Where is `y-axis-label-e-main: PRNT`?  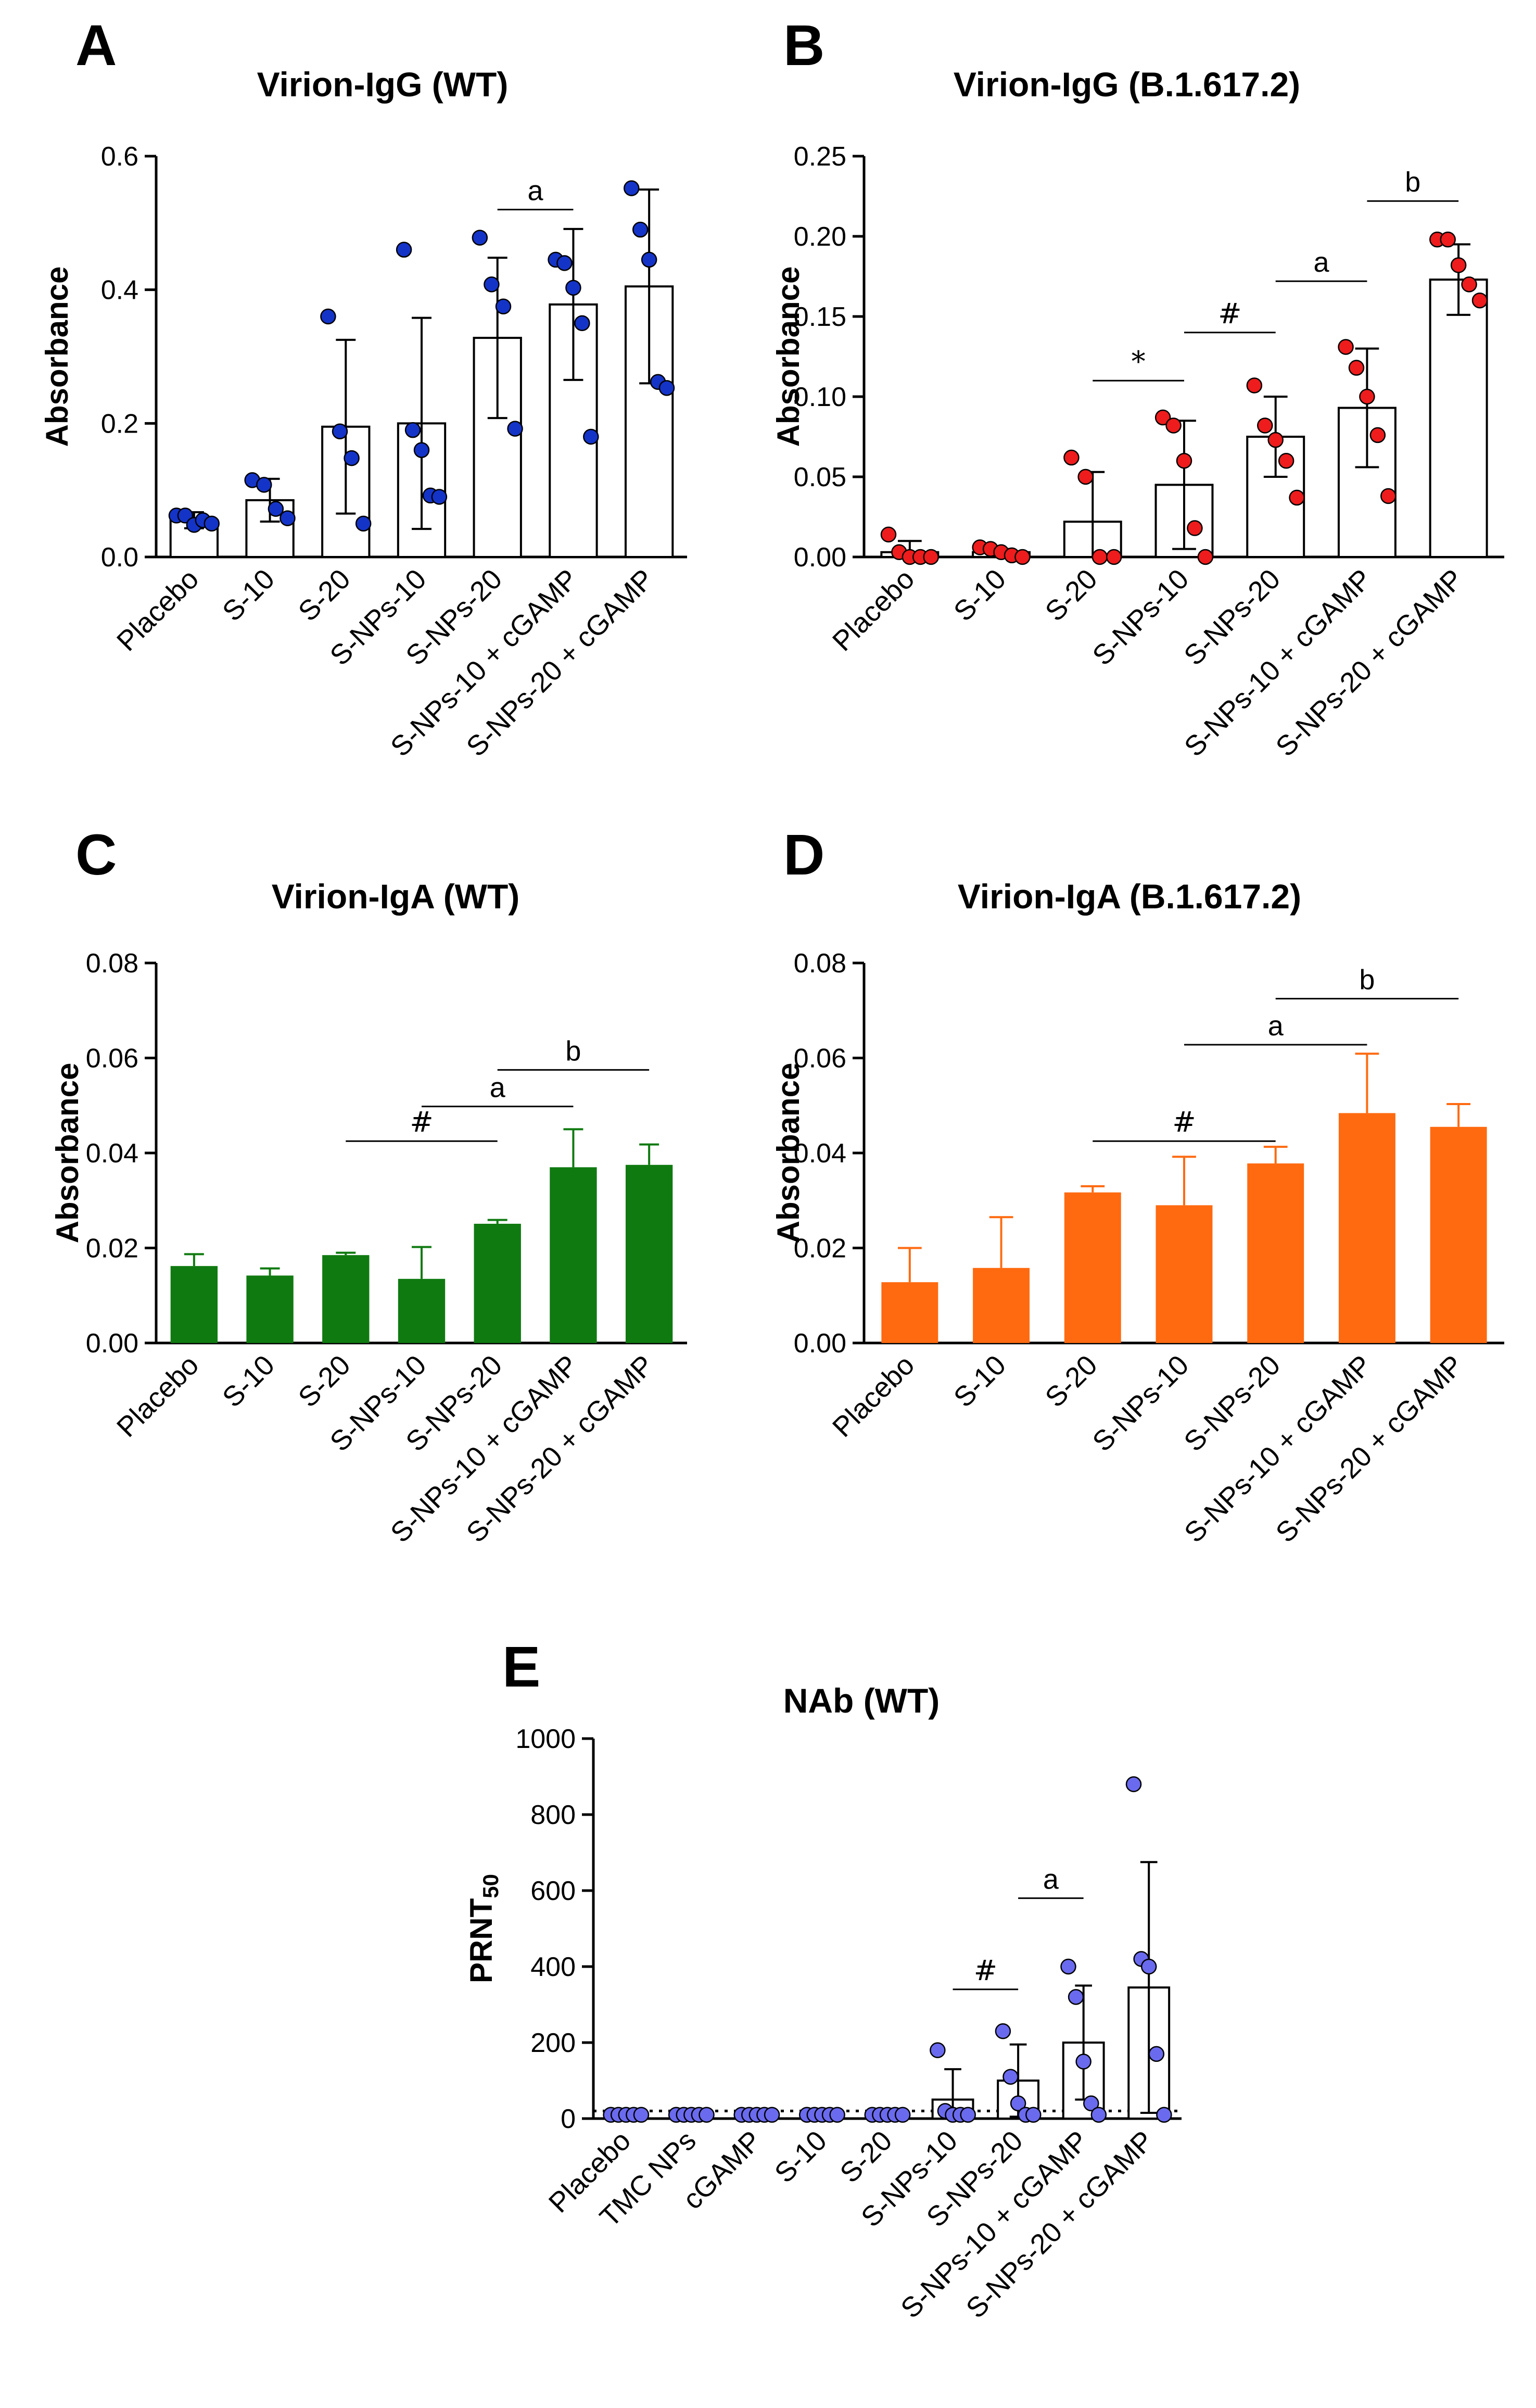 y-axis-label-e-main: PRNT is located at coordinates (481, 1940).